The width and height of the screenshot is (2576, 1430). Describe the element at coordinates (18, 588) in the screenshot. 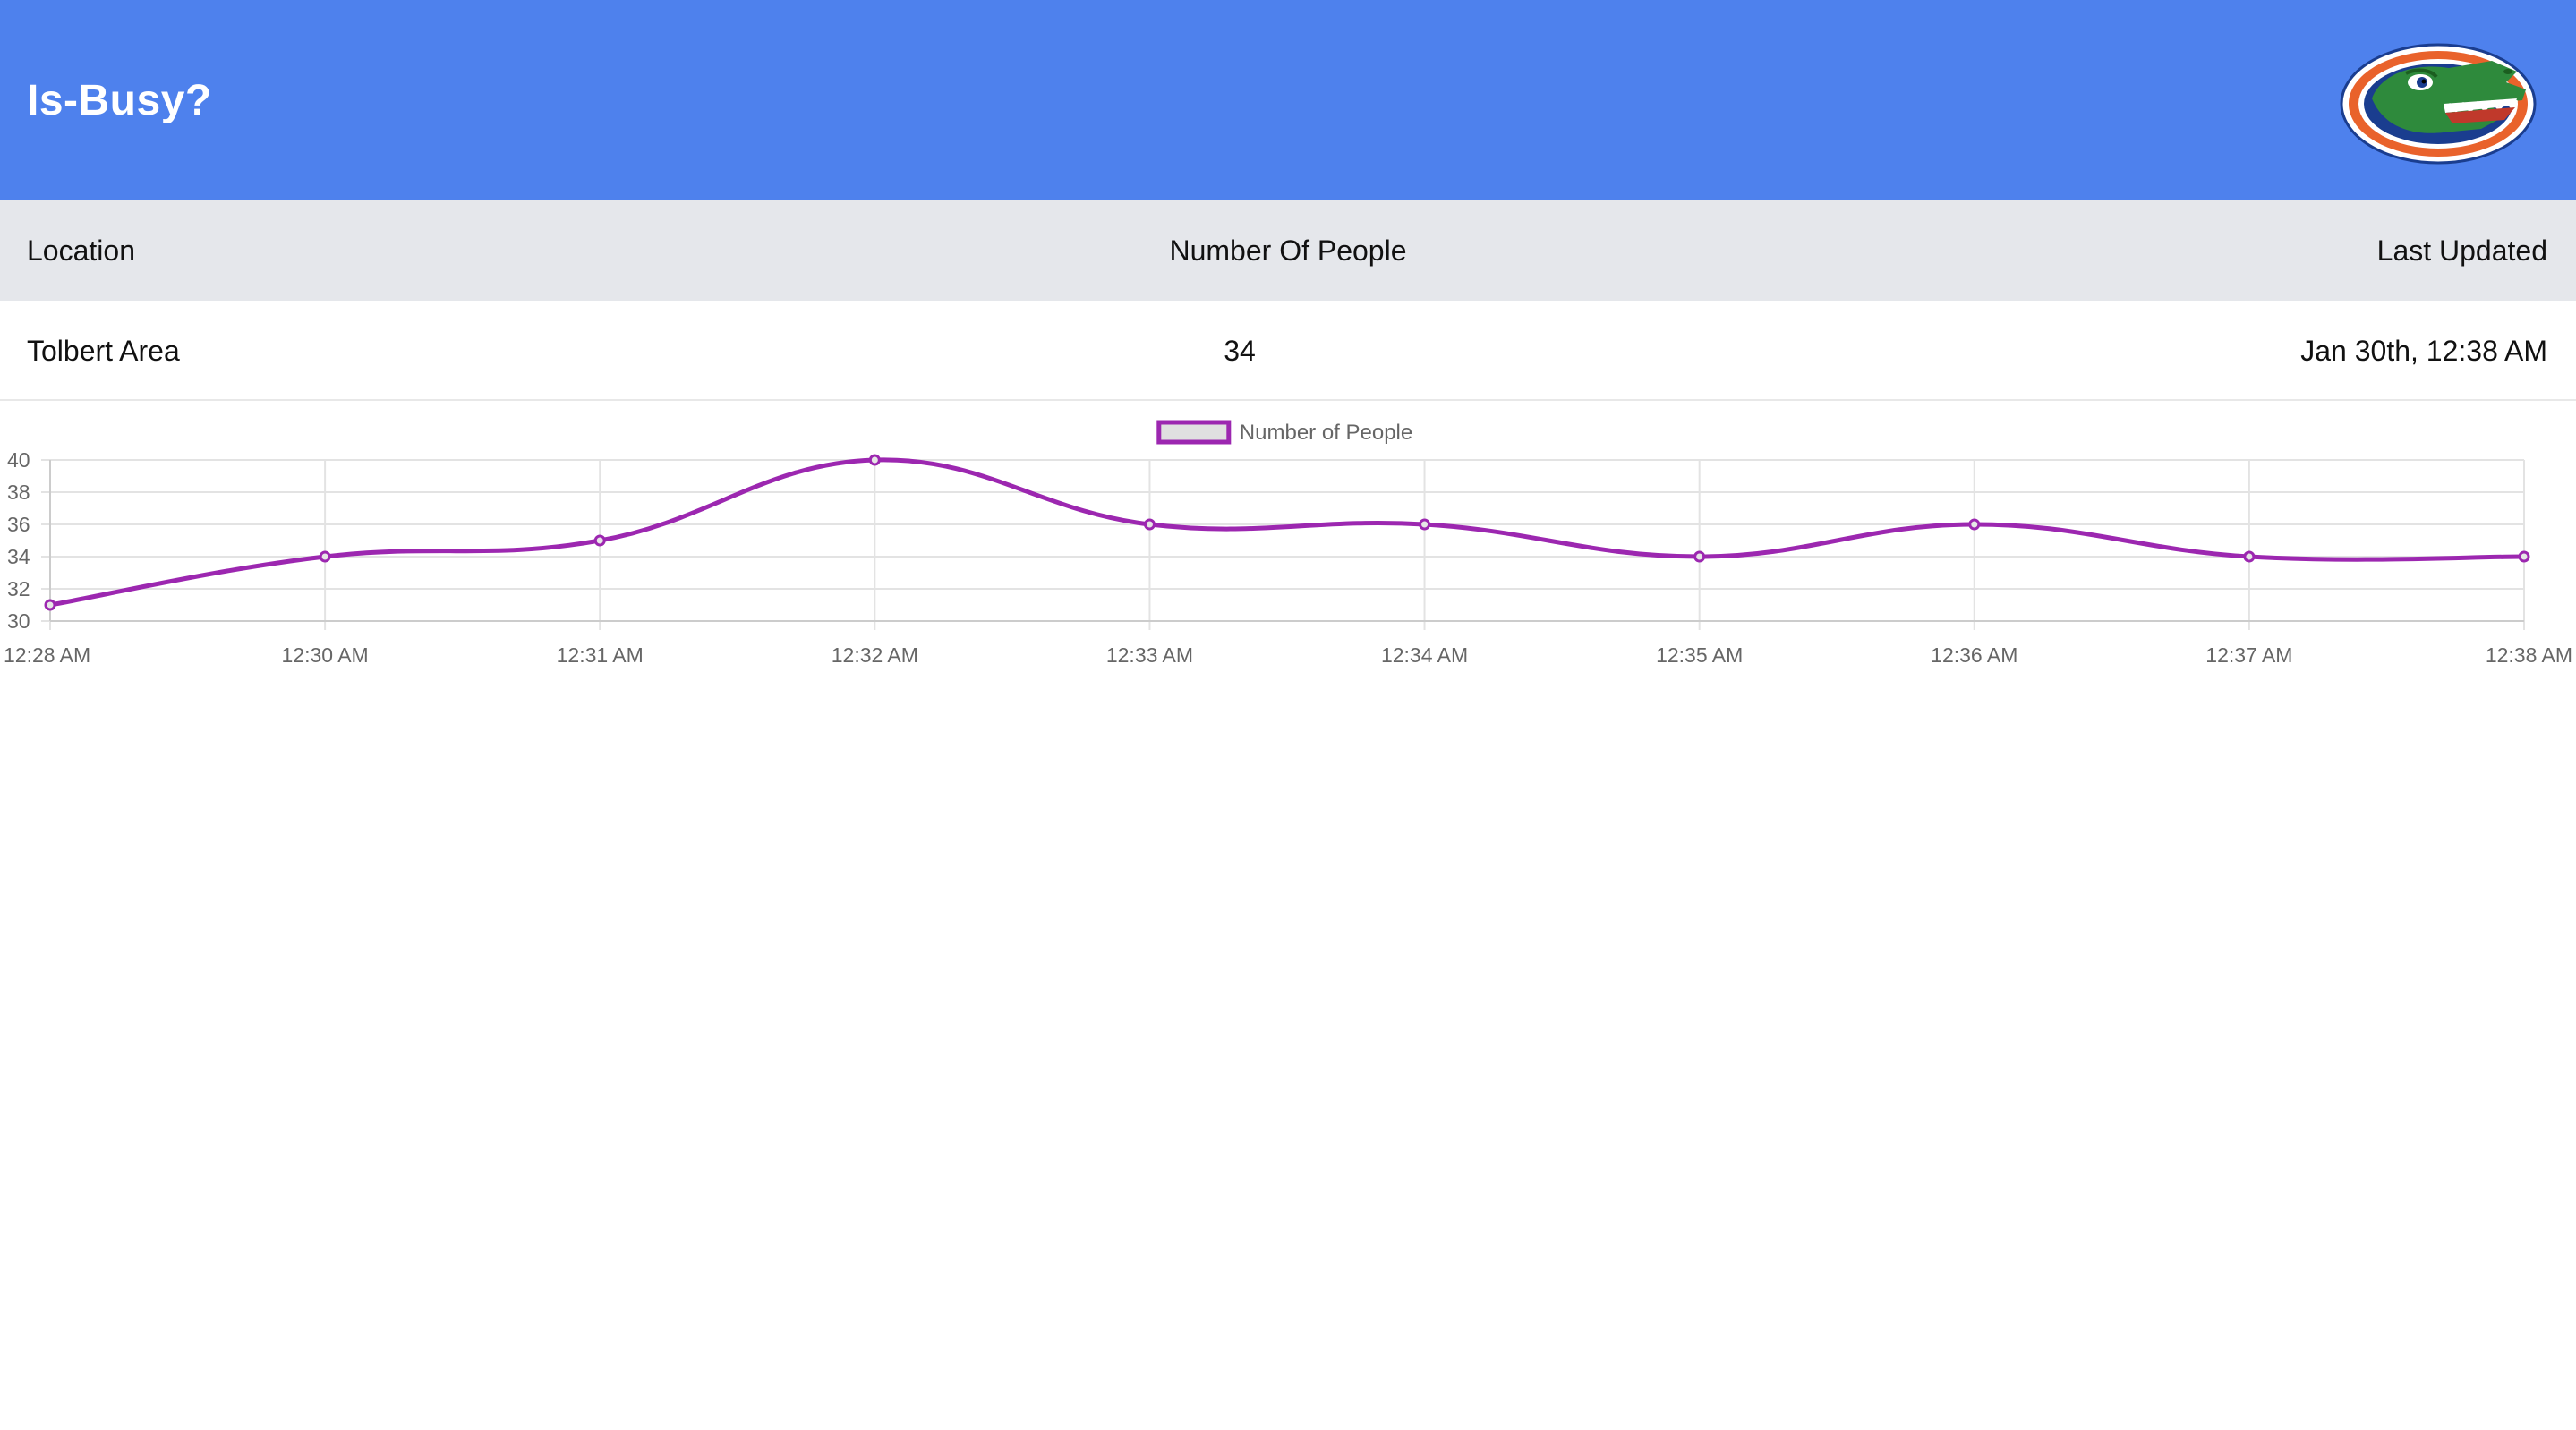

I see `y-tick-label: 32` at that location.